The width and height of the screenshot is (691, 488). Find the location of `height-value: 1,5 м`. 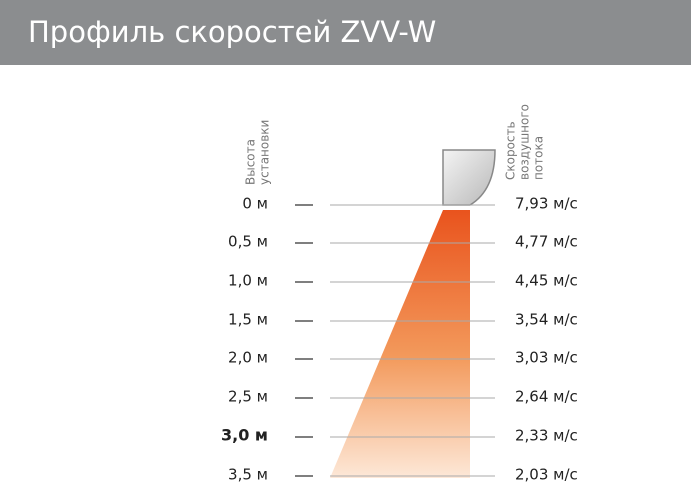

height-value: 1,5 м is located at coordinates (248, 320).